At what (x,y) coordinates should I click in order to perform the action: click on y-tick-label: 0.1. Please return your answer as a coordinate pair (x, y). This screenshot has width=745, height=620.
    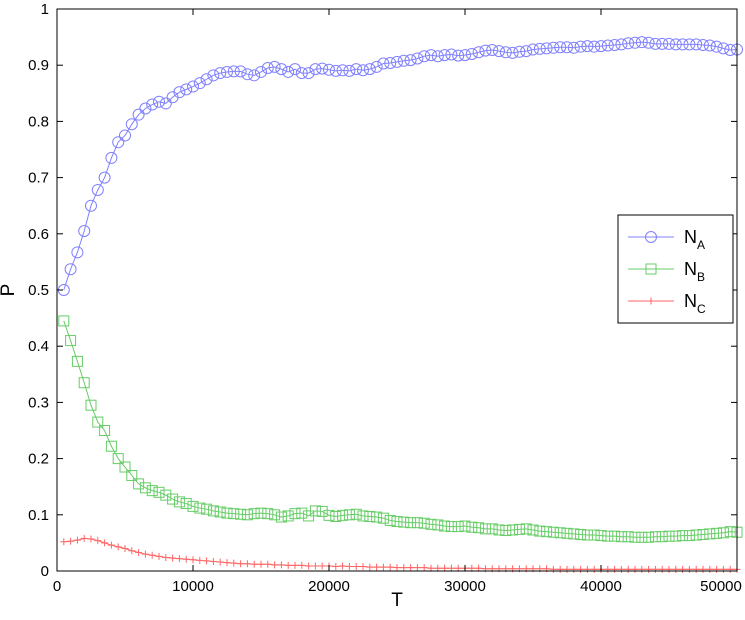
    Looking at the image, I should click on (38, 515).